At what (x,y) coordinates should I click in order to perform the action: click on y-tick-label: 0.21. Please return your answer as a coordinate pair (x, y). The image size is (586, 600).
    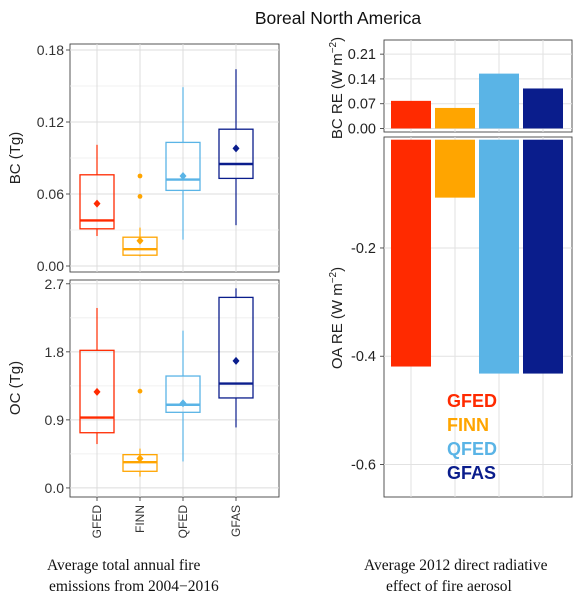
    Looking at the image, I should click on (362, 55).